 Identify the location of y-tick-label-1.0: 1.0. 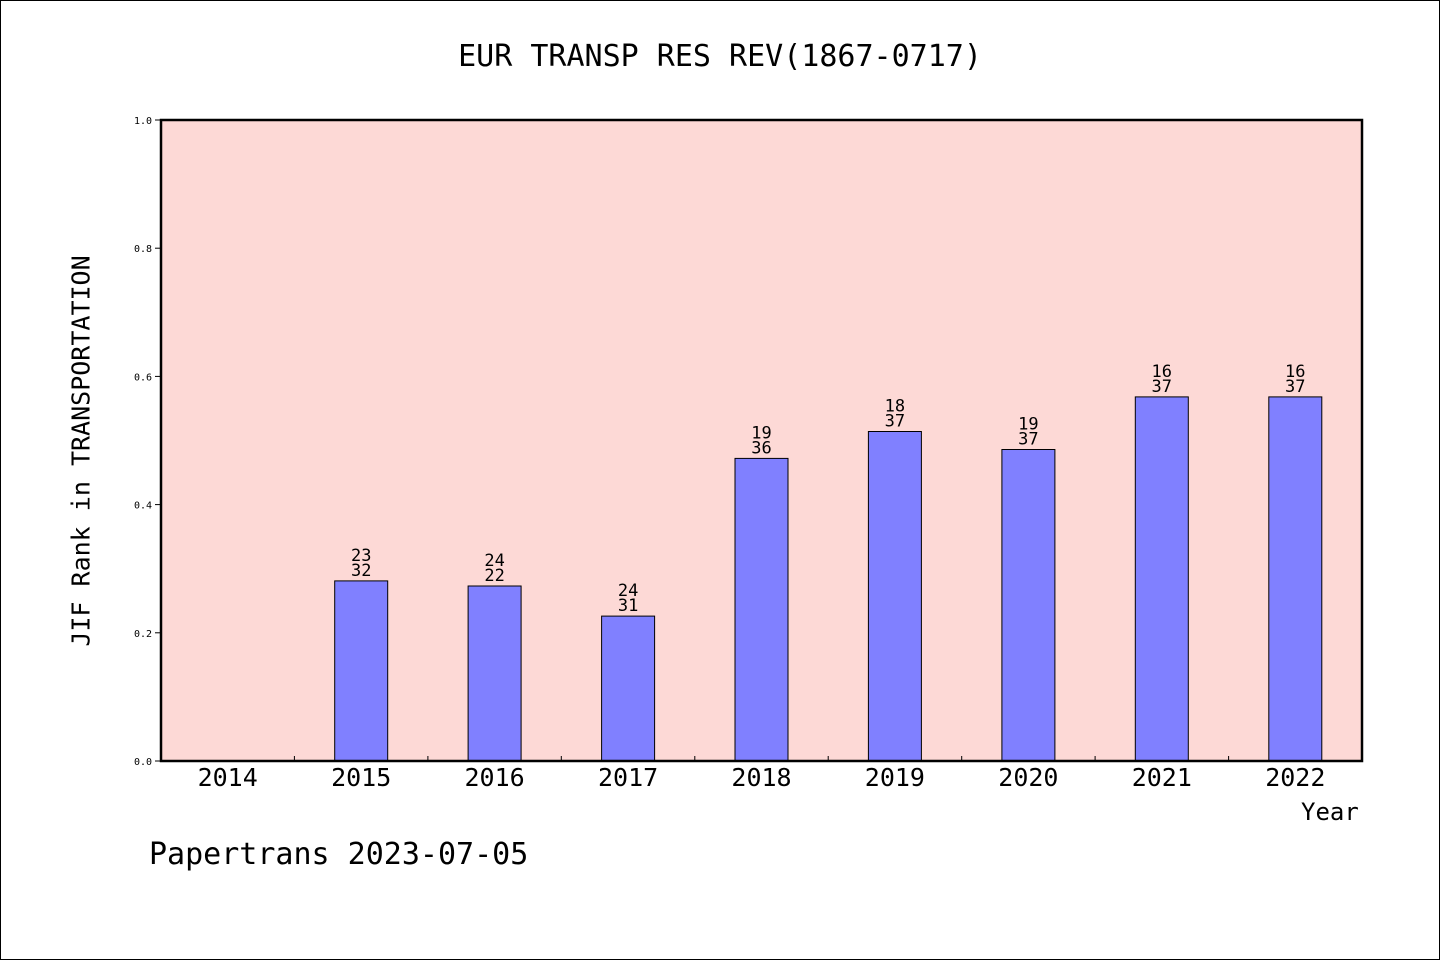
(143, 121).